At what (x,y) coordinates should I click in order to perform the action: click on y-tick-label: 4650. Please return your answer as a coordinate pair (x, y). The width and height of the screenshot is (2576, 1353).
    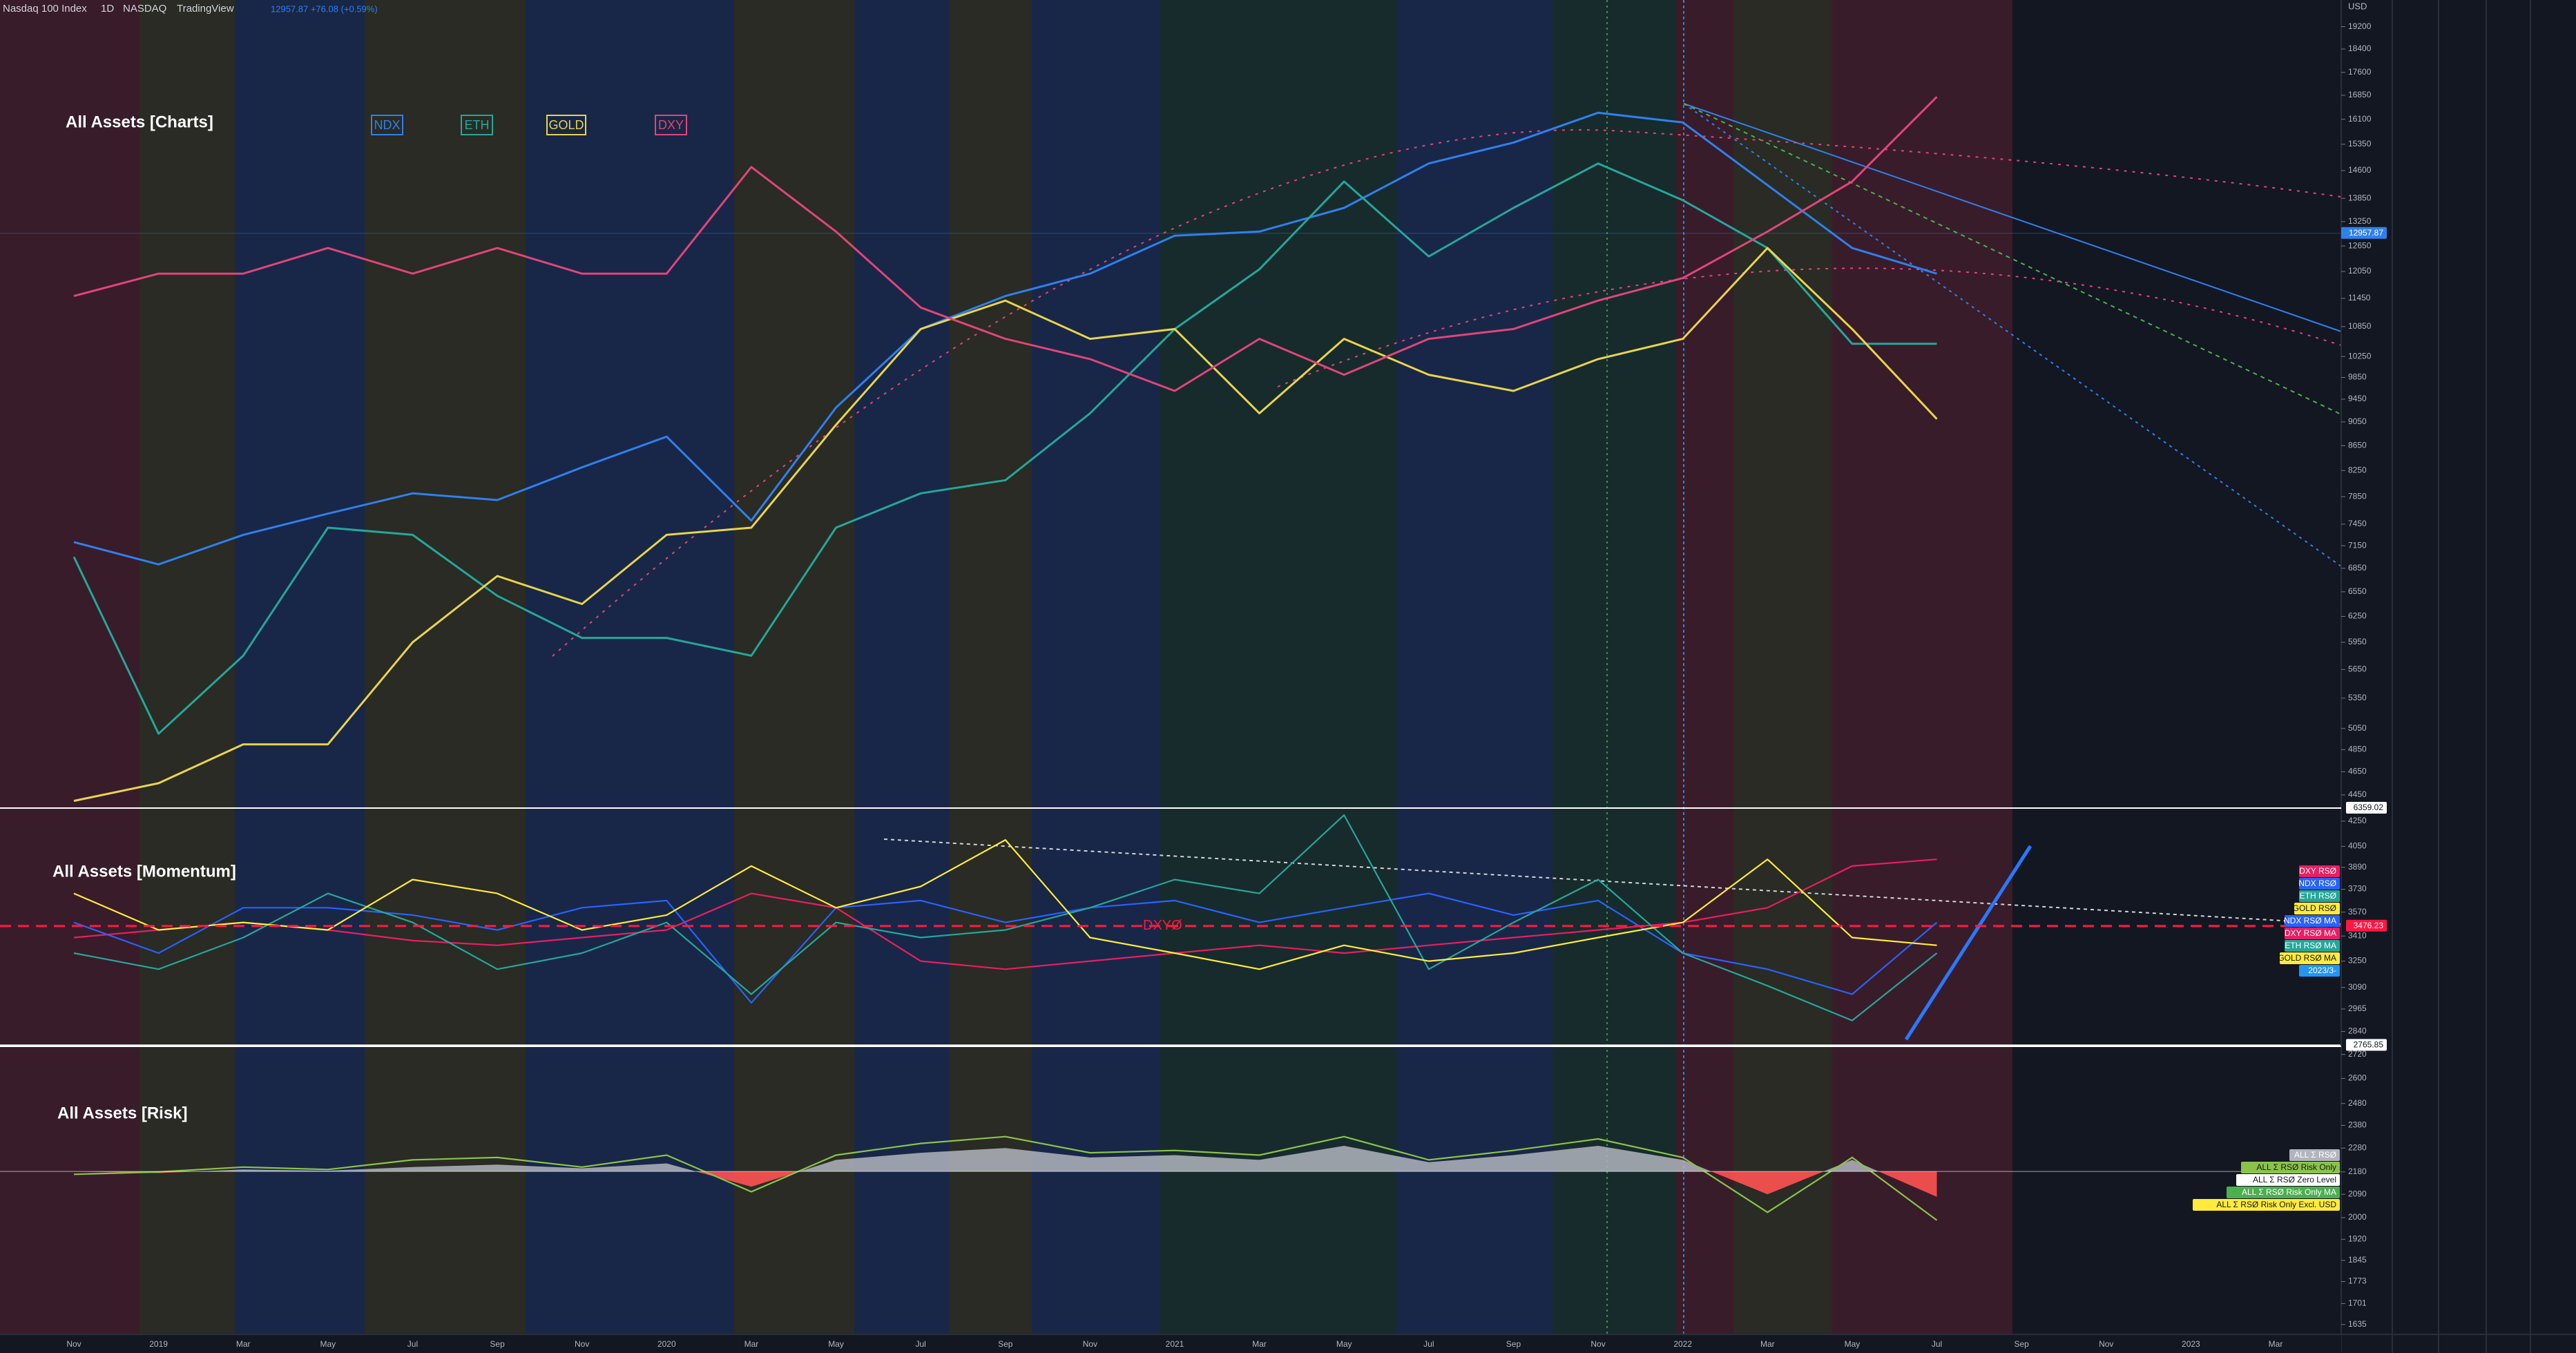
    Looking at the image, I should click on (2357, 772).